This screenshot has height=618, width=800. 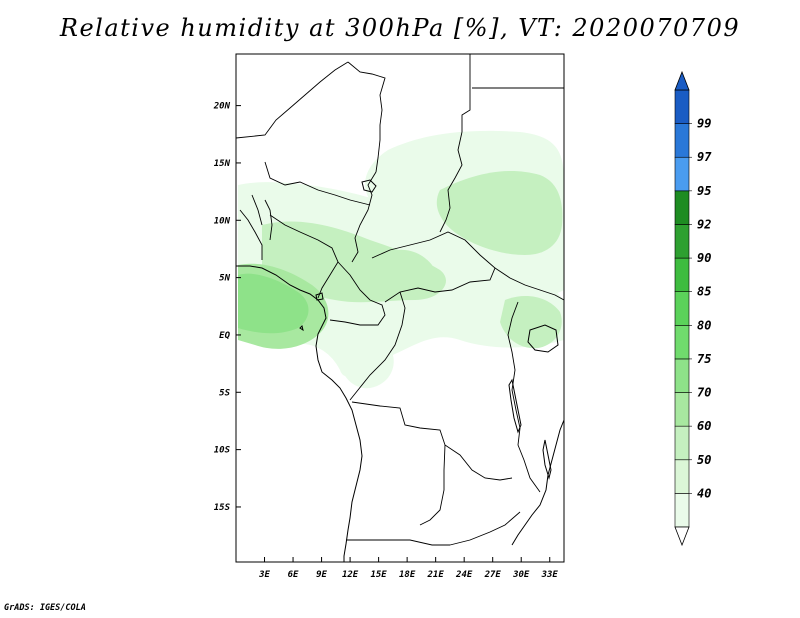 What do you see at coordinates (543, 338) in the screenshot?
I see `lake-victoria` at bounding box center [543, 338].